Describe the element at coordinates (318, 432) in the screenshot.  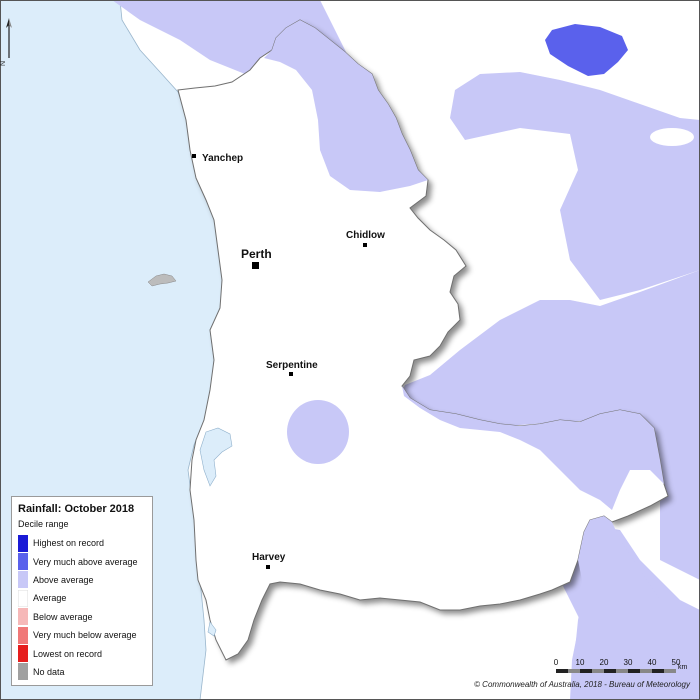
I see `above-average-region-serpentine` at that location.